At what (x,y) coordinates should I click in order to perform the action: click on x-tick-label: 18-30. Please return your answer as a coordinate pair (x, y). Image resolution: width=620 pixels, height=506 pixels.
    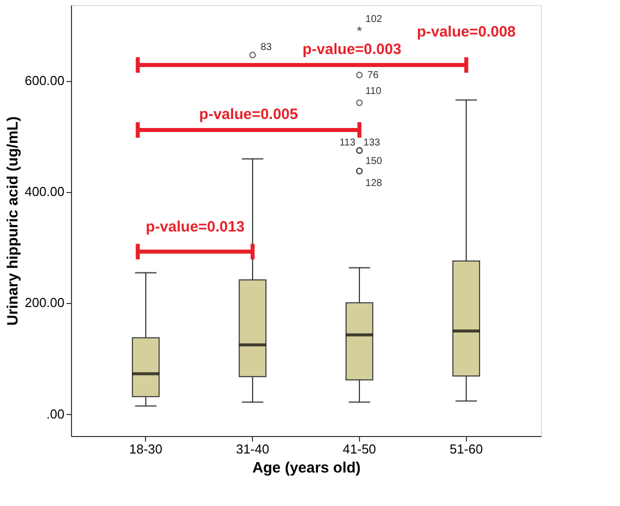
    Looking at the image, I should click on (145, 449).